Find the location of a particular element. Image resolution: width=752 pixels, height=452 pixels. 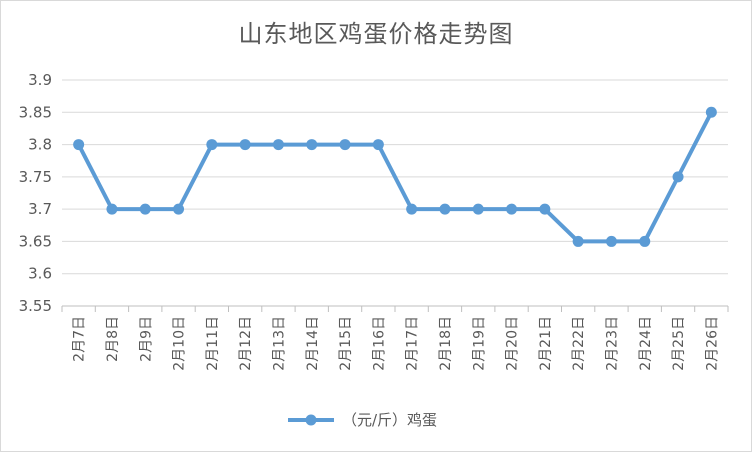

y-tick-label: 3.85 is located at coordinates (35, 112).